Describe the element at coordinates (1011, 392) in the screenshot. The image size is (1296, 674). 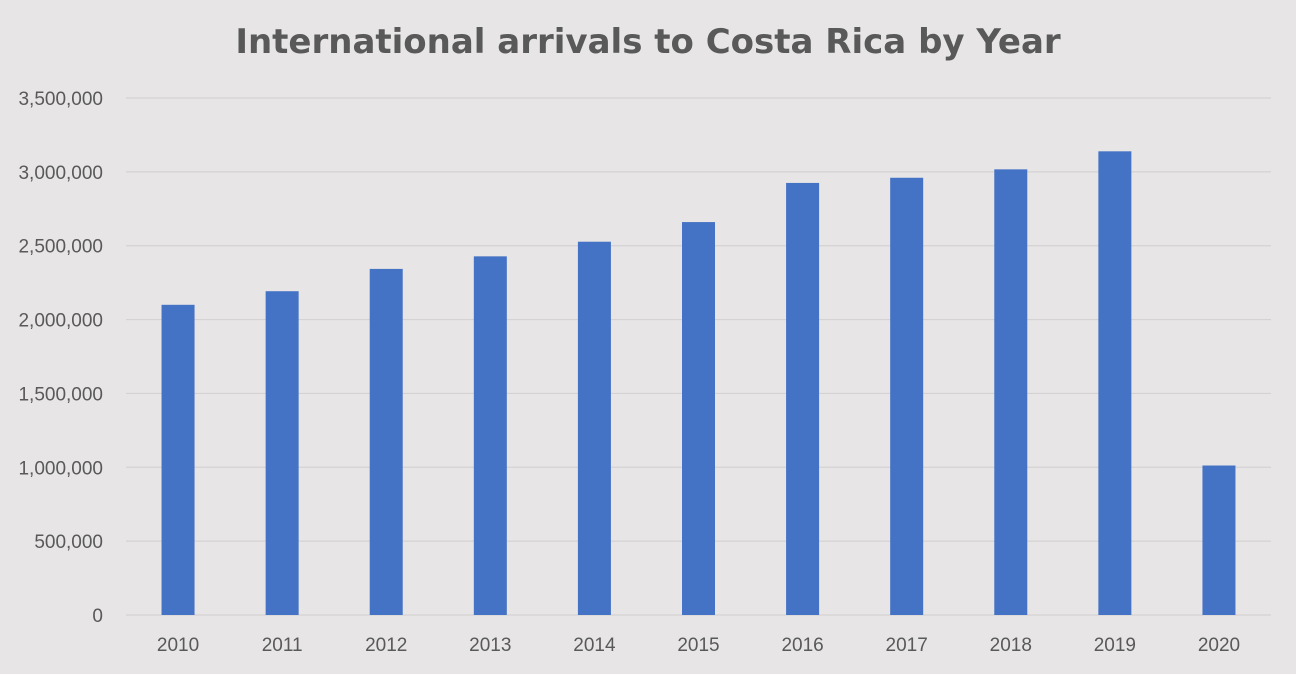
I see `bar-2018` at that location.